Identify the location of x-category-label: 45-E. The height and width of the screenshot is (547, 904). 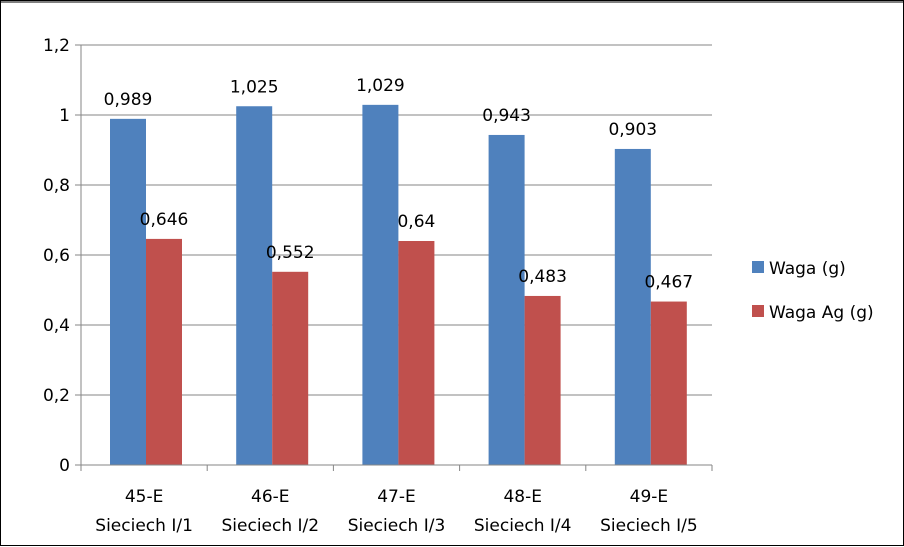
(144, 497).